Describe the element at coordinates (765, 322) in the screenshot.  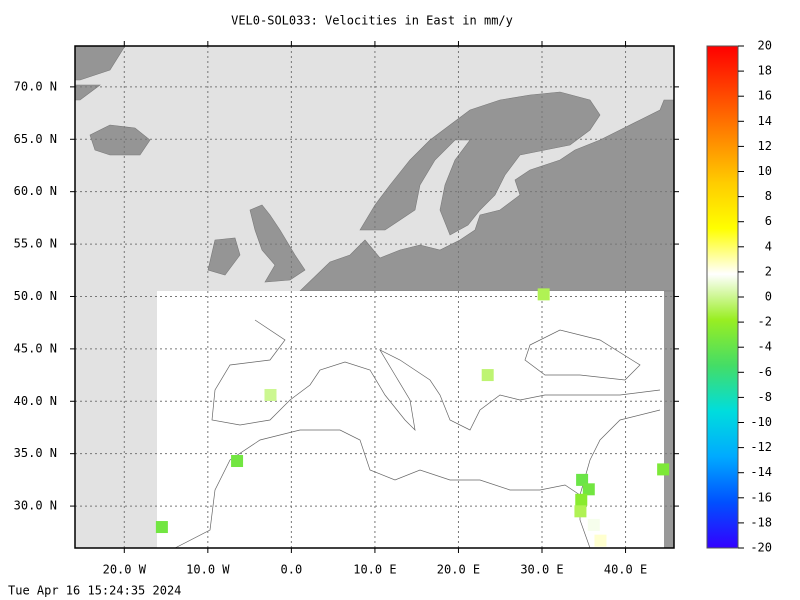
I see `colorbar-tick-label: -2` at that location.